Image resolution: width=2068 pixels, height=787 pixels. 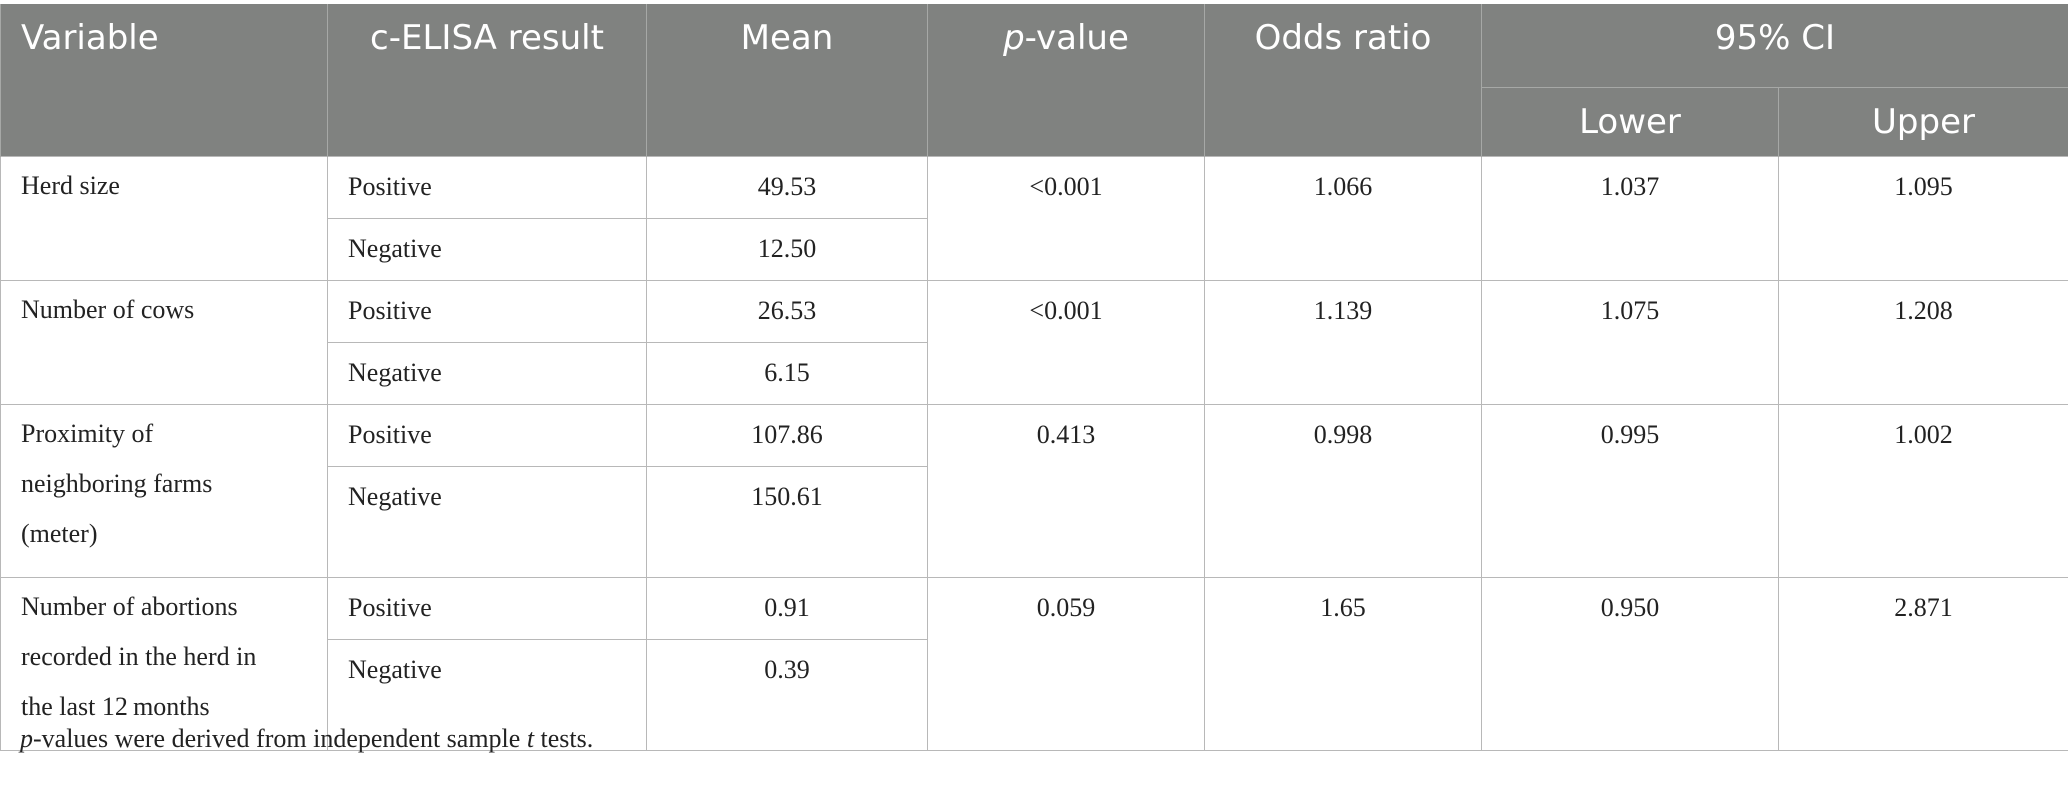 What do you see at coordinates (70, 185) in the screenshot?
I see `variable-line: Herd size` at bounding box center [70, 185].